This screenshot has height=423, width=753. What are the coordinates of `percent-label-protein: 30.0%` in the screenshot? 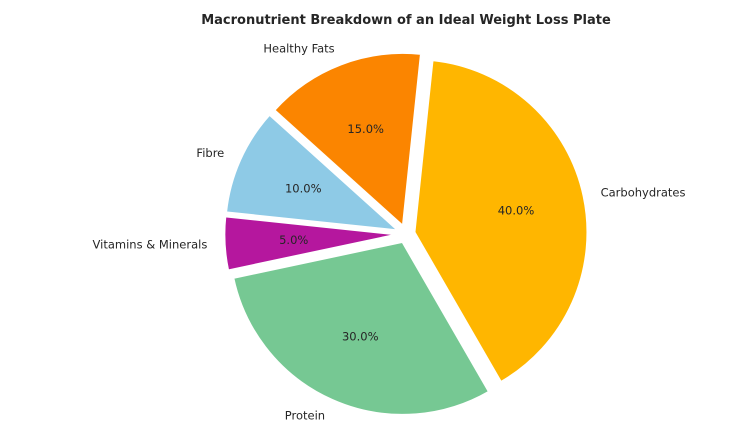 It's located at (360, 337).